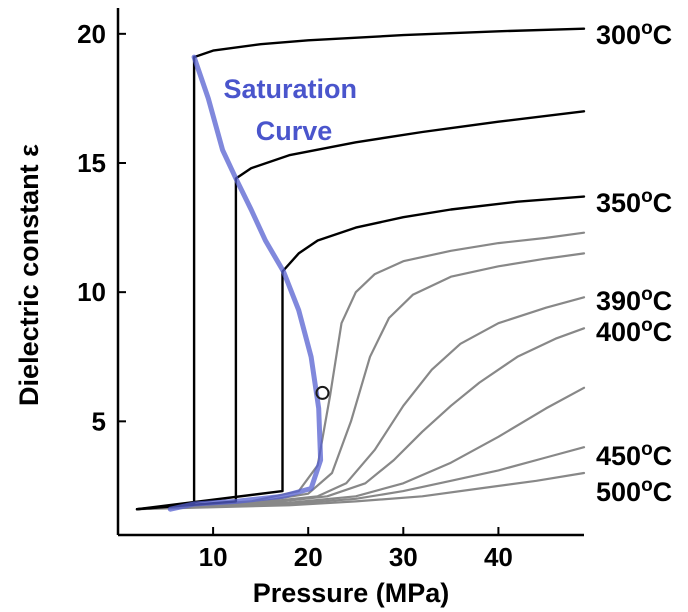  Describe the element at coordinates (322, 392) in the screenshot. I see `critical-point-marker` at that location.